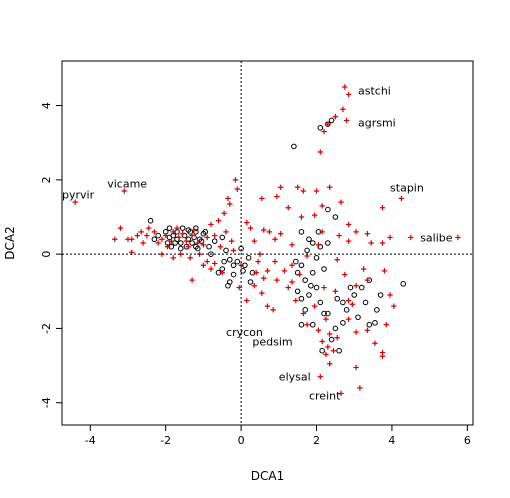 The width and height of the screenshot is (510, 498). Describe the element at coordinates (90, 440) in the screenshot. I see `x-tick-label: -4` at that location.